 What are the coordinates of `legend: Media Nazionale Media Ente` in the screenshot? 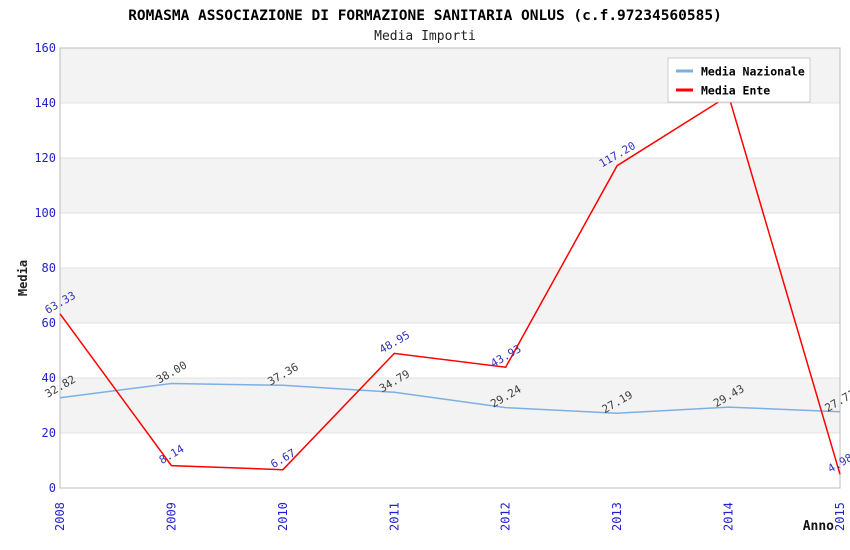 It's located at (739, 80).